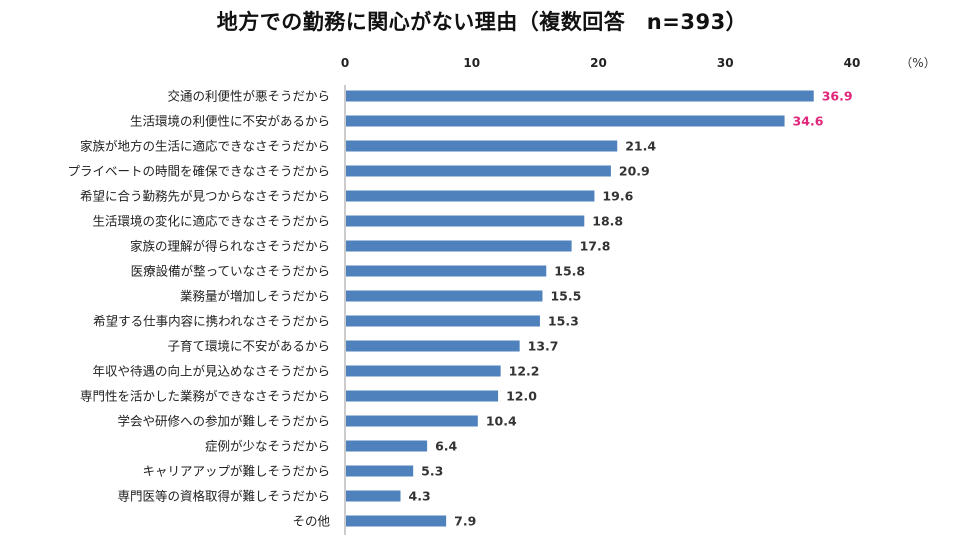 This screenshot has height=540, width=964. What do you see at coordinates (808, 121) in the screenshot?
I see `value-label: 34.6` at bounding box center [808, 121].